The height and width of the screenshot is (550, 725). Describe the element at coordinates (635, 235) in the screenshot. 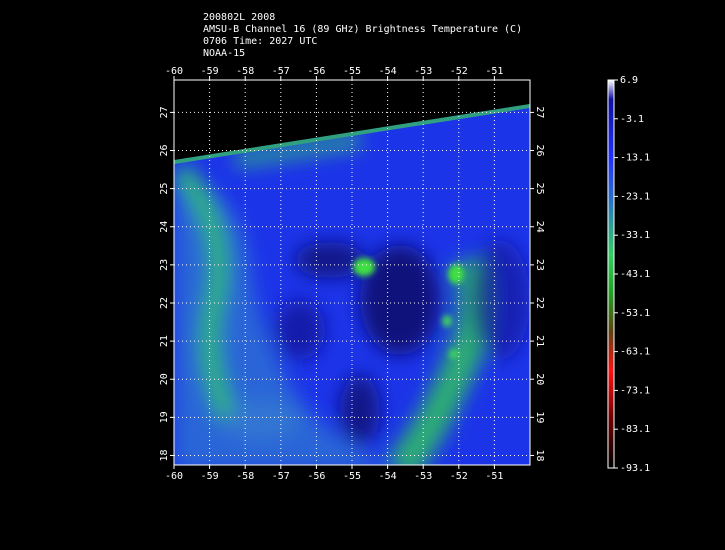

I see `colorbar-label: -33.1` at that location.